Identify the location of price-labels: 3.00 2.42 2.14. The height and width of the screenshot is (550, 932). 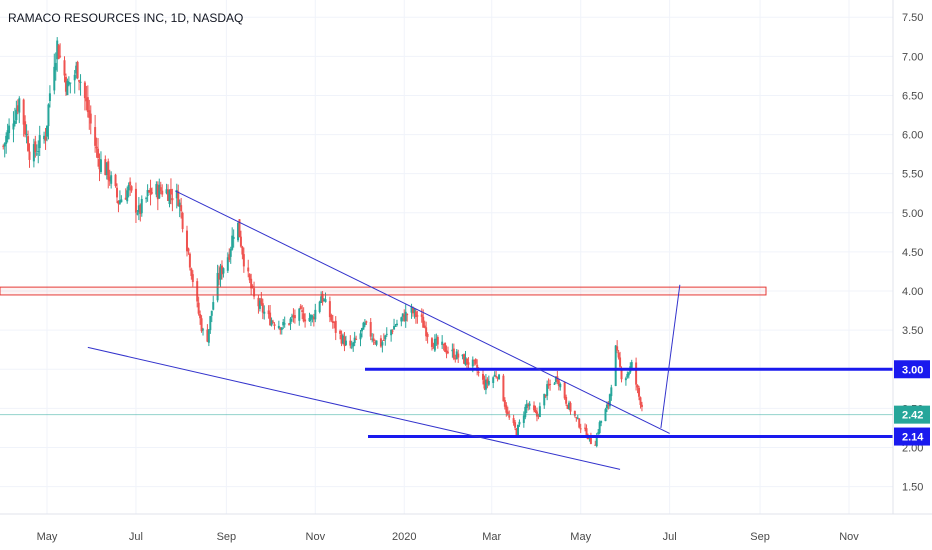
(912, 403).